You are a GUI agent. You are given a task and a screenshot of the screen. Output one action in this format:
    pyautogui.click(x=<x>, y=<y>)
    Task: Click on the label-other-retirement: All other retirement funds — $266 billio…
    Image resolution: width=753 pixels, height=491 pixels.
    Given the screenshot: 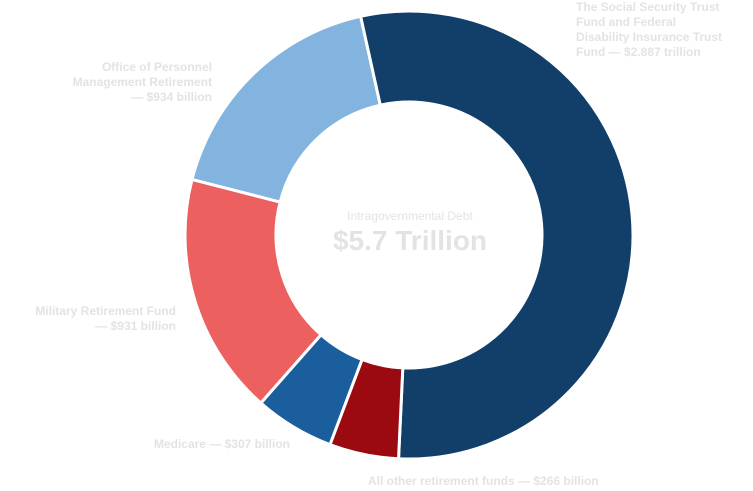 What is the action you would take?
    pyautogui.click(x=483, y=481)
    